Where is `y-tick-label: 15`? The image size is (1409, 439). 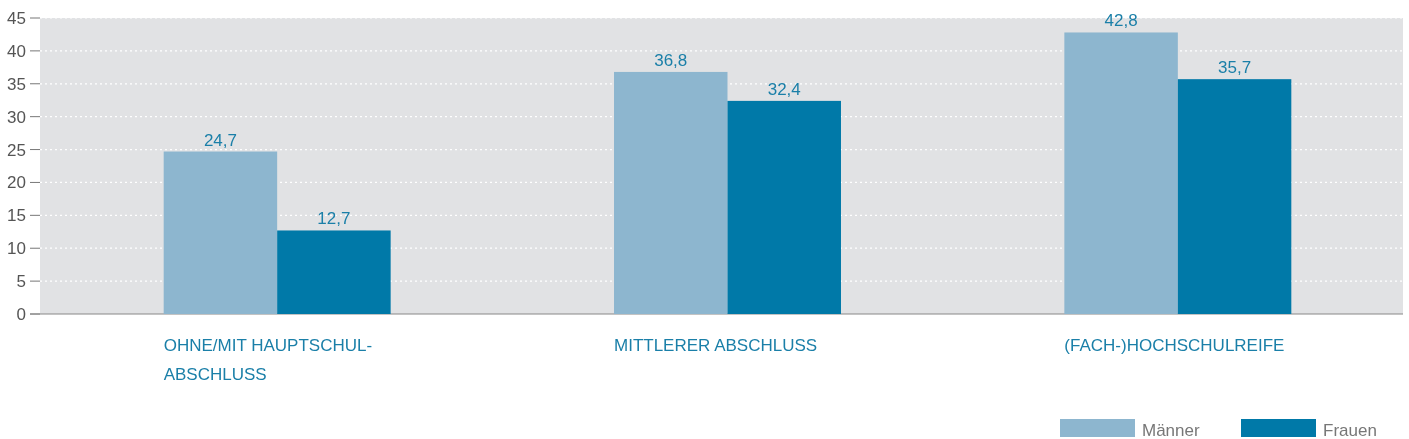 y-tick-label: 15 is located at coordinates (16, 216).